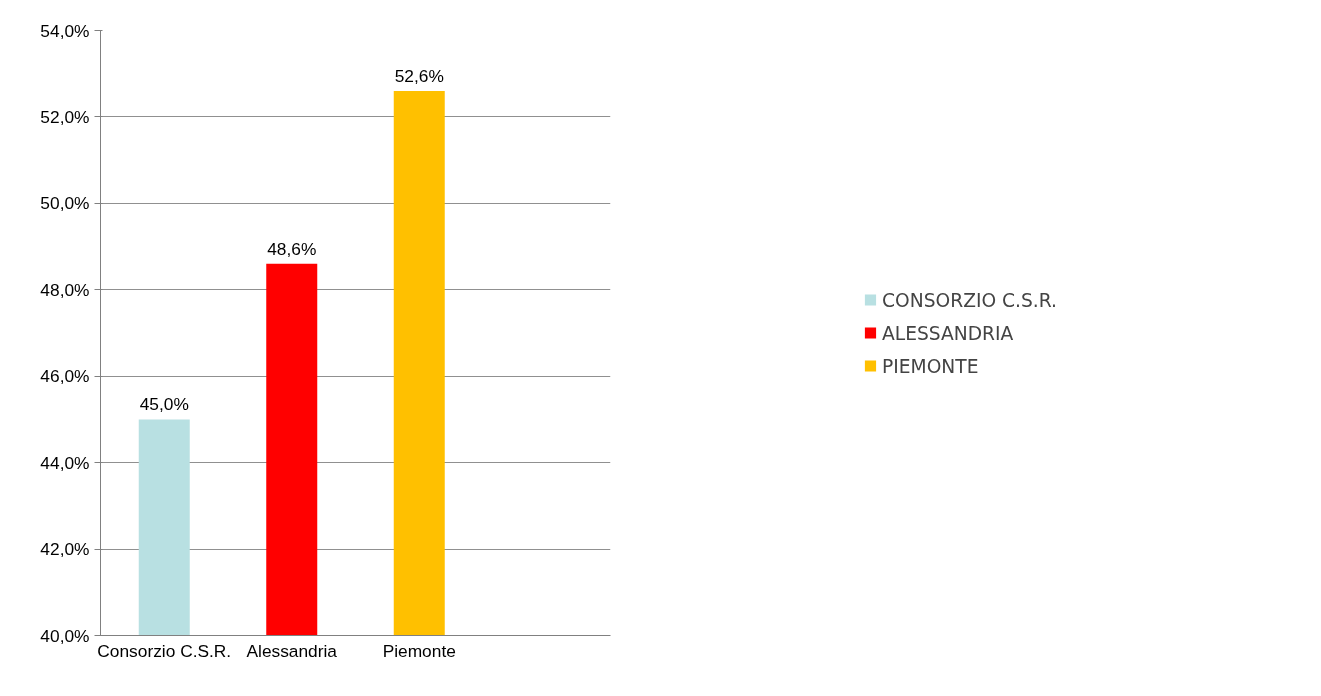 Image resolution: width=1321 pixels, height=696 pixels. What do you see at coordinates (164, 650) in the screenshot?
I see `x-tick-label: Consorzio C.S.R.` at bounding box center [164, 650].